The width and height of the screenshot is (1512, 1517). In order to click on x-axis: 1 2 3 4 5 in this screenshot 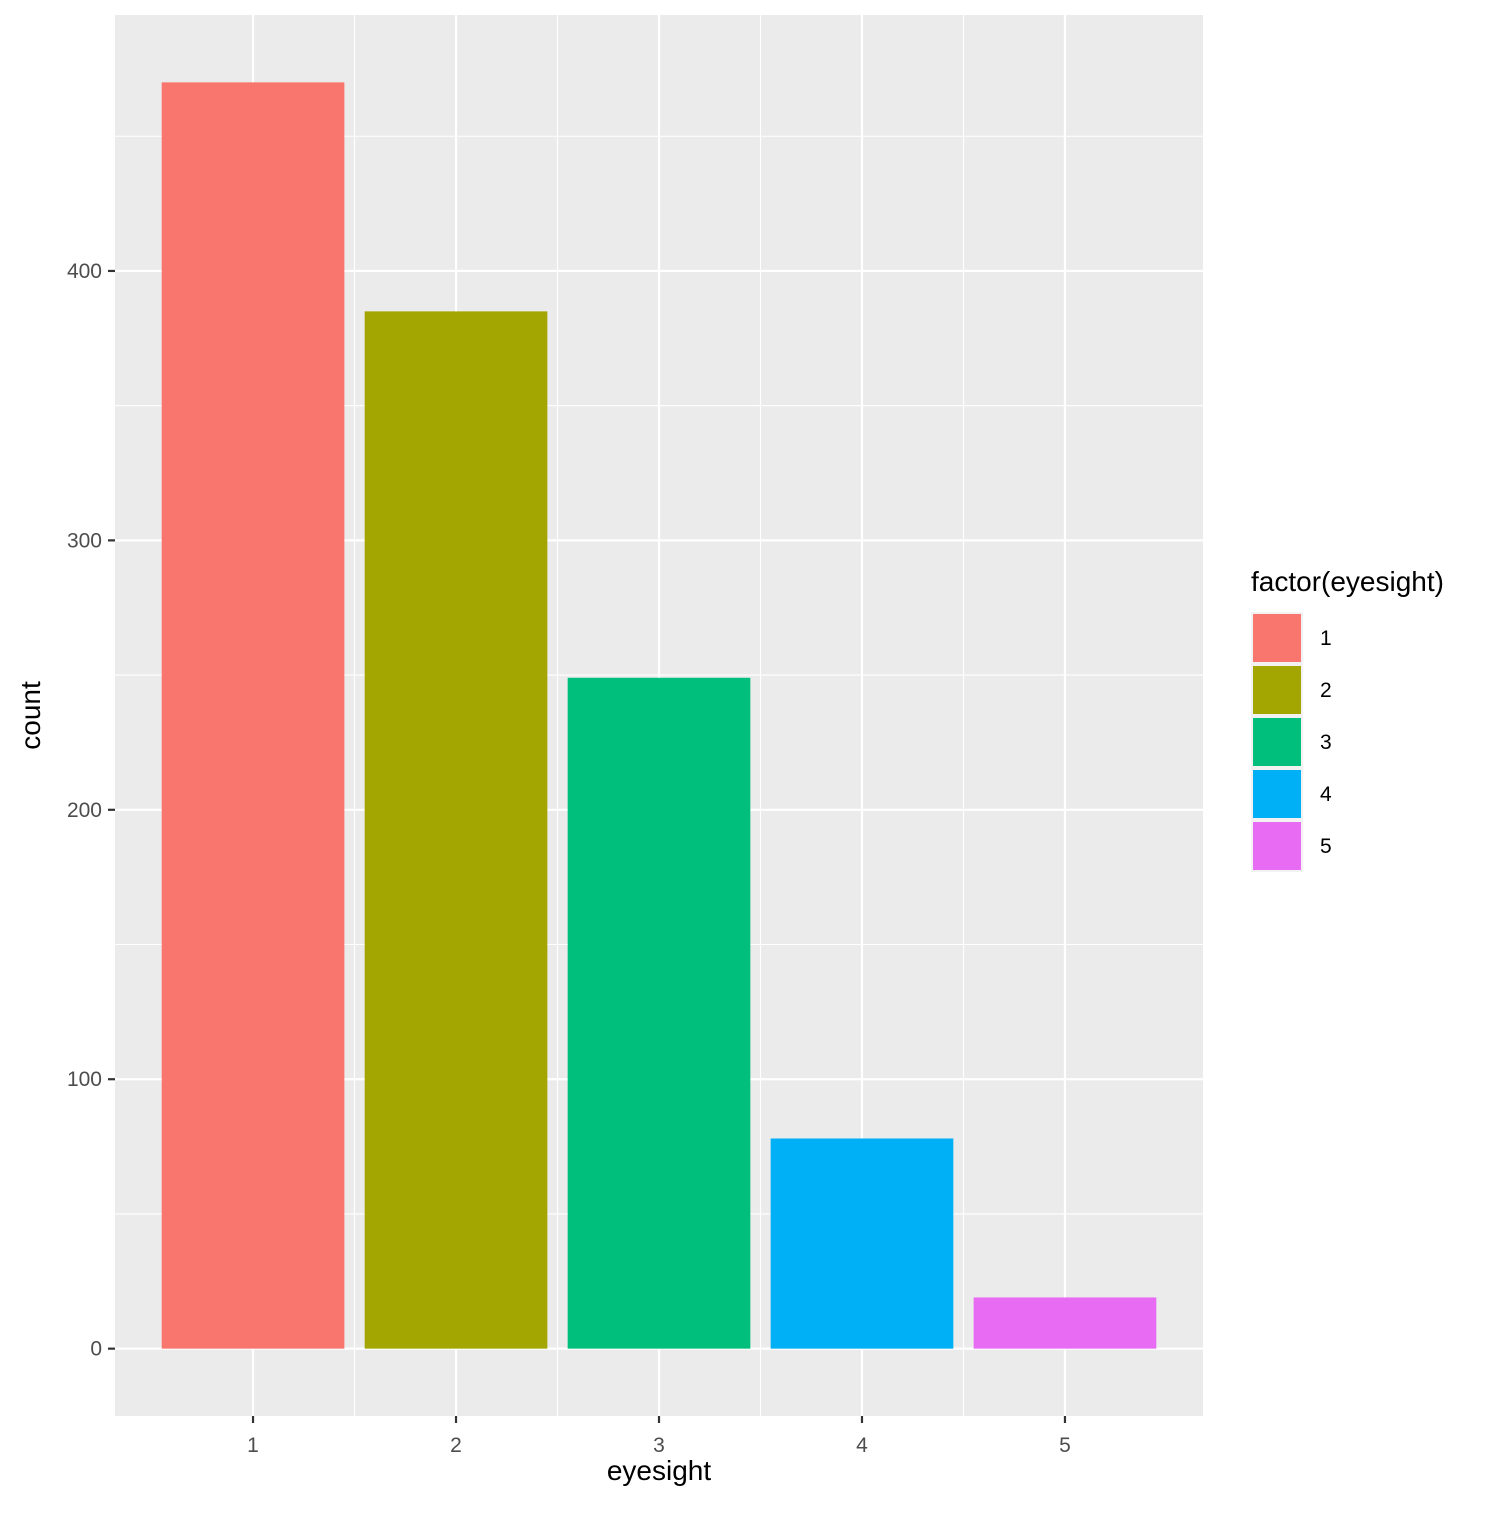, I will do `click(659, 1436)`.